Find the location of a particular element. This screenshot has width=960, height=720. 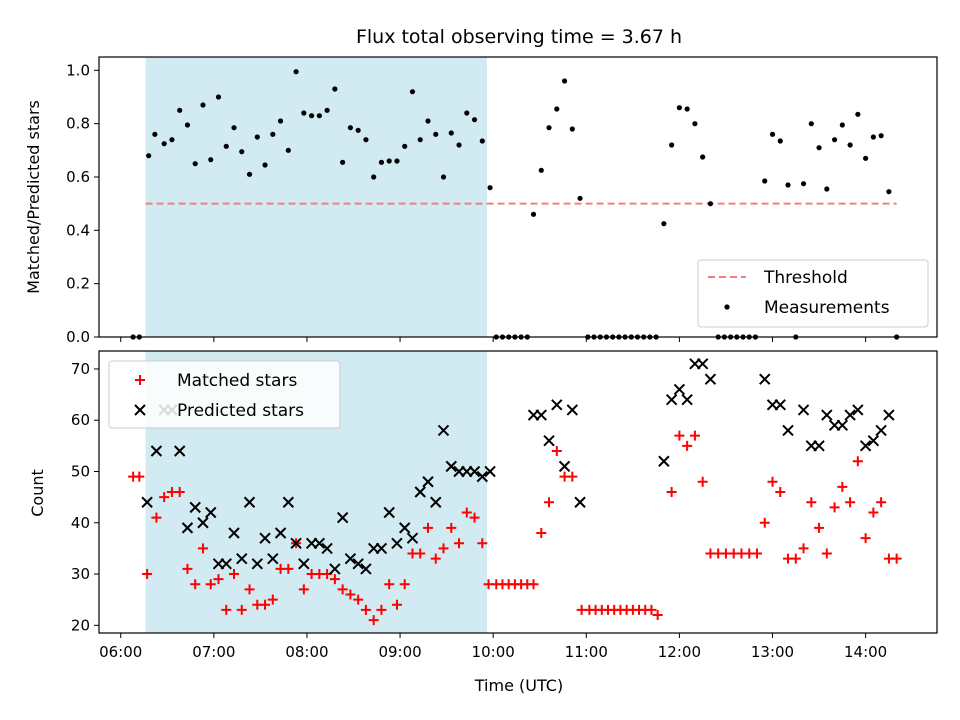

bottom-y-axis-label: Count is located at coordinates (37, 493).